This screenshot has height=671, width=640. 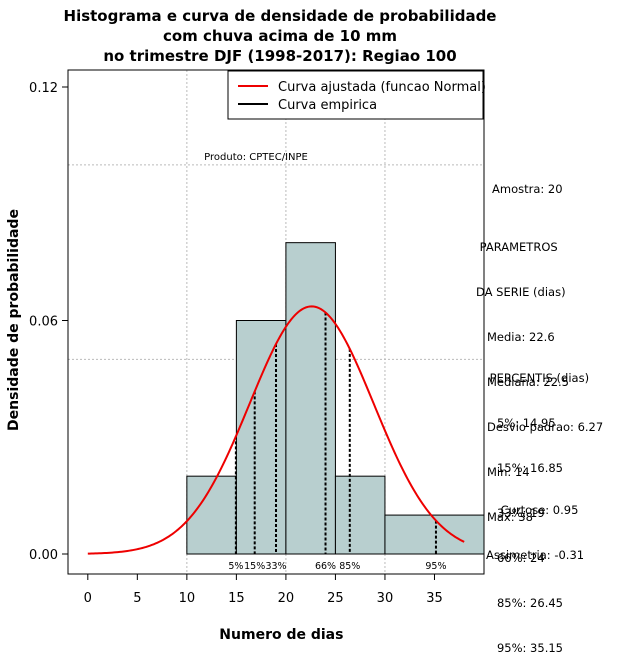 I want to click on x-axis-tick-label: 10, so click(x=187, y=598).